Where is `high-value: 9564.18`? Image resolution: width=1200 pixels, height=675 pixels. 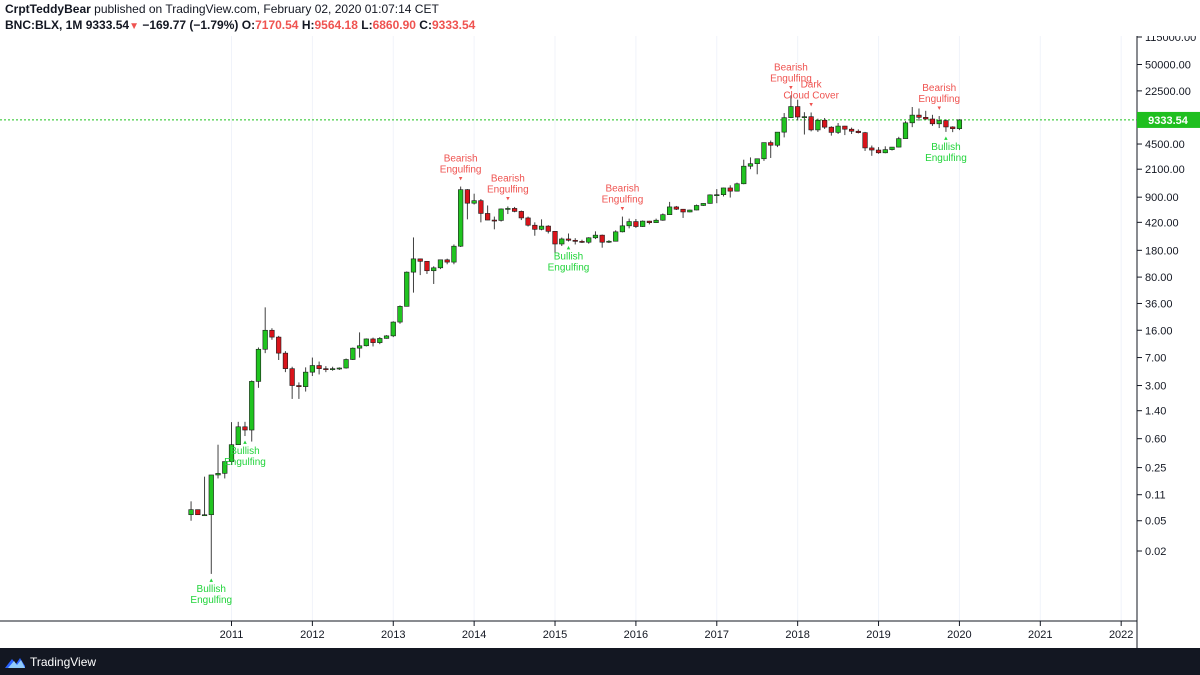
high-value: 9564.18 is located at coordinates (336, 25).